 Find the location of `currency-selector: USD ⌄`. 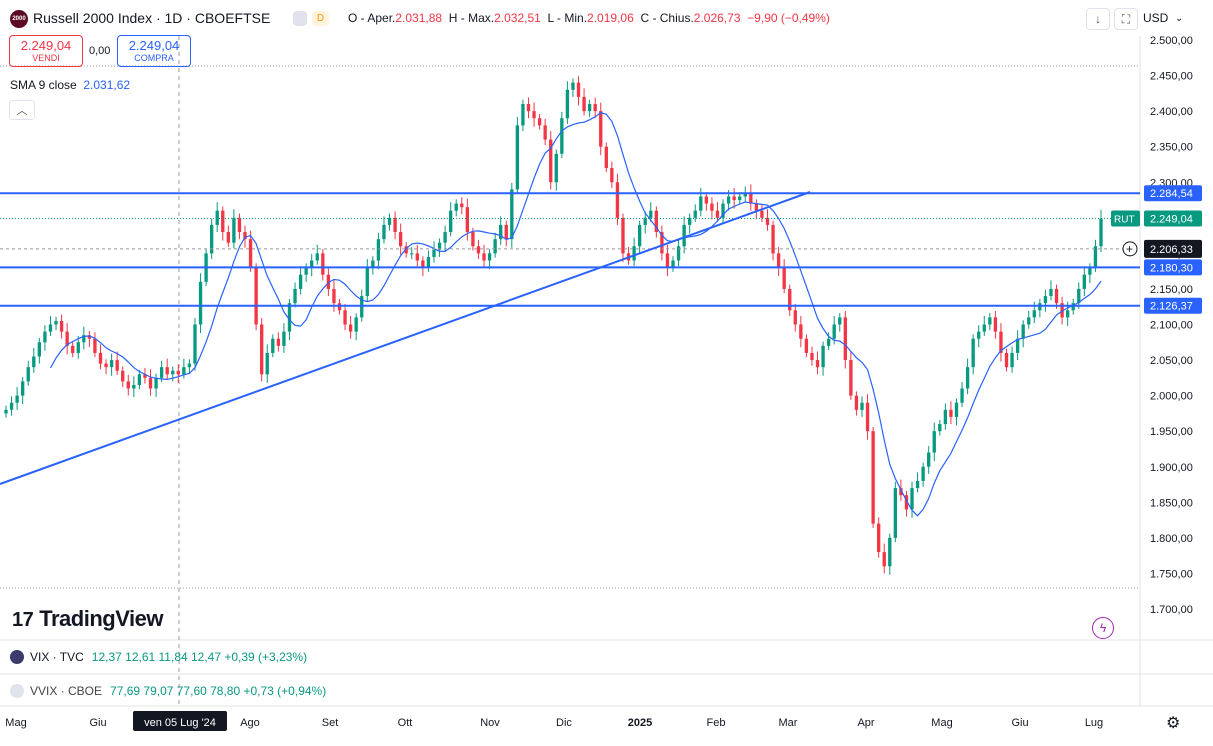

currency-selector: USD ⌄ is located at coordinates (1173, 18).